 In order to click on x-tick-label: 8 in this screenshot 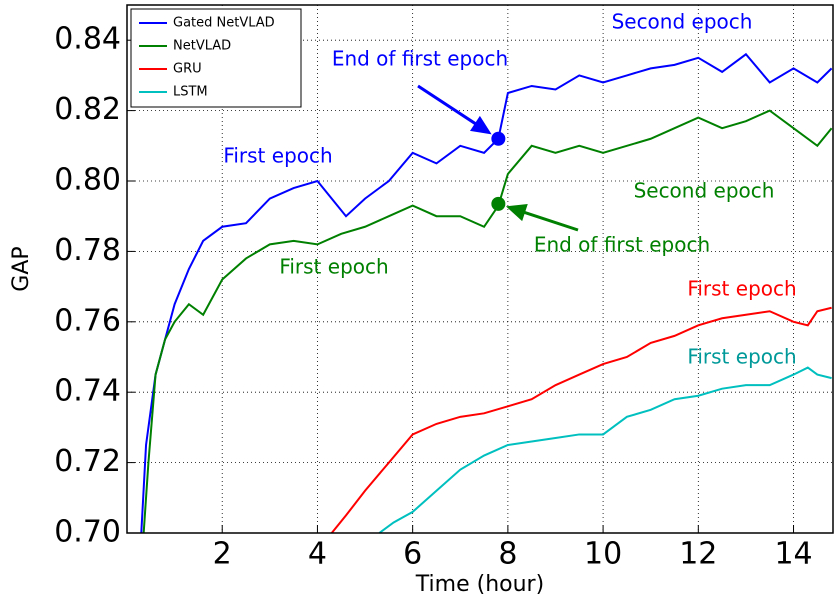, I will do `click(507, 554)`.